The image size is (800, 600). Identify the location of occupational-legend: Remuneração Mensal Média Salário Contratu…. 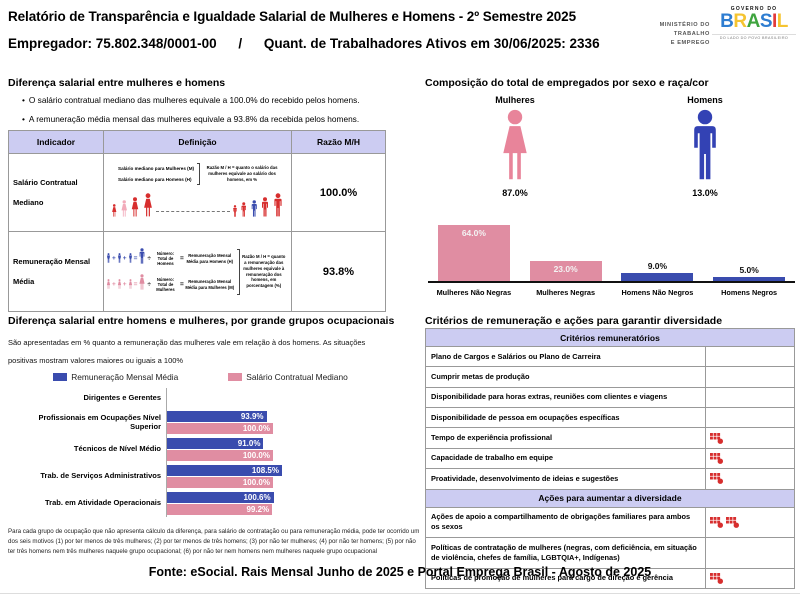
(200, 377).